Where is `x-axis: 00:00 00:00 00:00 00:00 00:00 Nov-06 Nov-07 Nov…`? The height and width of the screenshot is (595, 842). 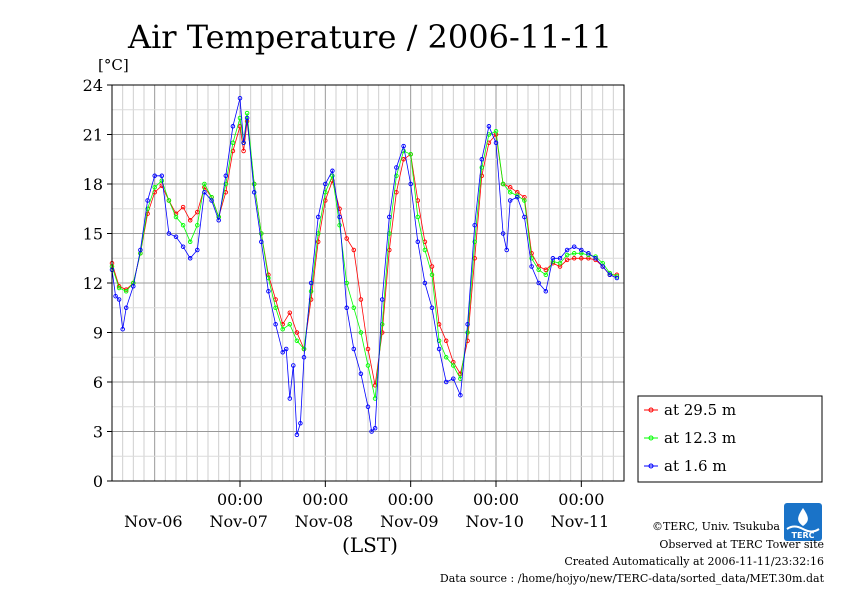 x-axis: 00:00 00:00 00:00 00:00 00:00 Nov-06 Nov-07 Nov… is located at coordinates (366, 506).